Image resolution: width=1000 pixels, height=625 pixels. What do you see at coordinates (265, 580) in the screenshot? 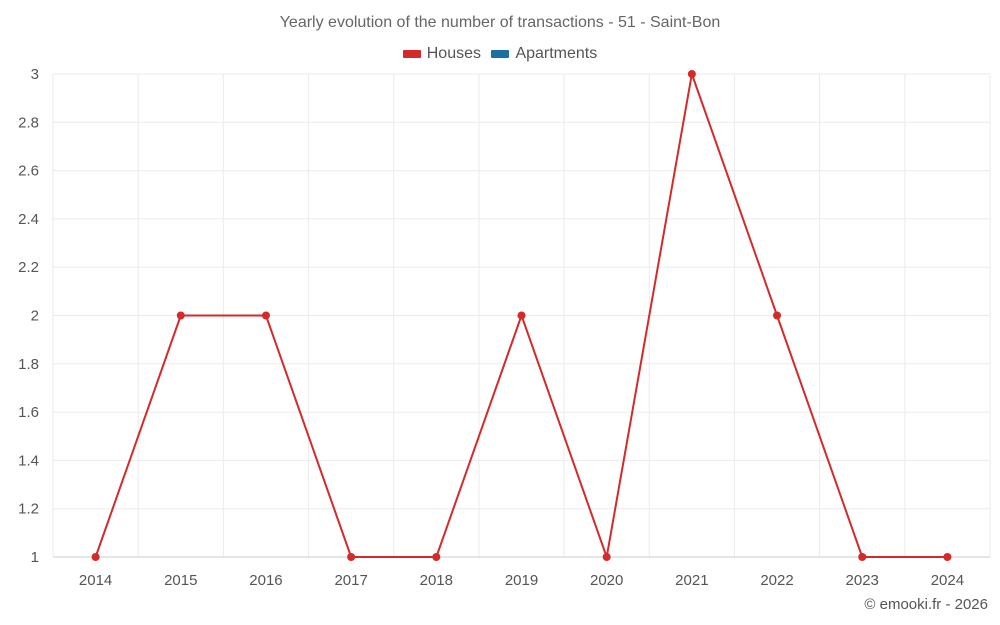
I see `x-tick-label: 2016` at bounding box center [265, 580].